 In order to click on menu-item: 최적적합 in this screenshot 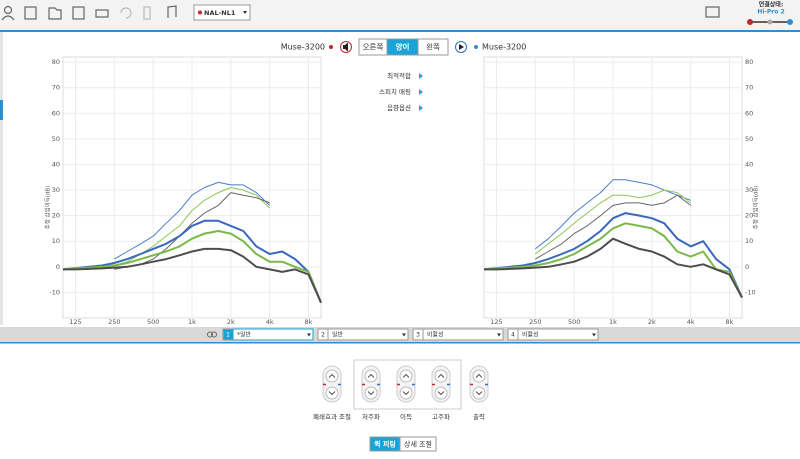, I will do `click(399, 75)`.